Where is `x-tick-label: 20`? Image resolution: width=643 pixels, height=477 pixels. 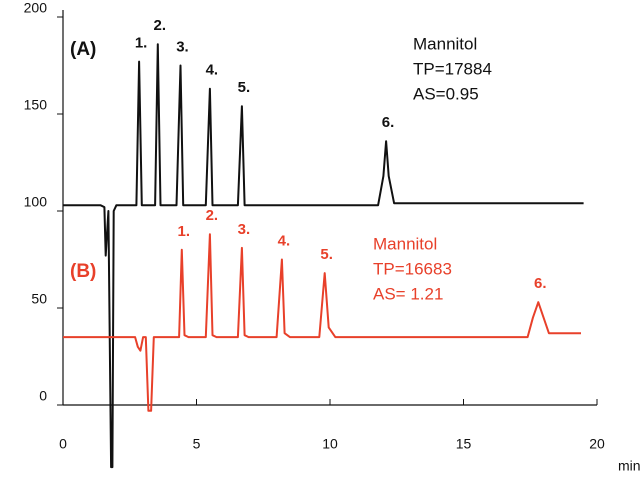
x-tick-label: 20 is located at coordinates (597, 444).